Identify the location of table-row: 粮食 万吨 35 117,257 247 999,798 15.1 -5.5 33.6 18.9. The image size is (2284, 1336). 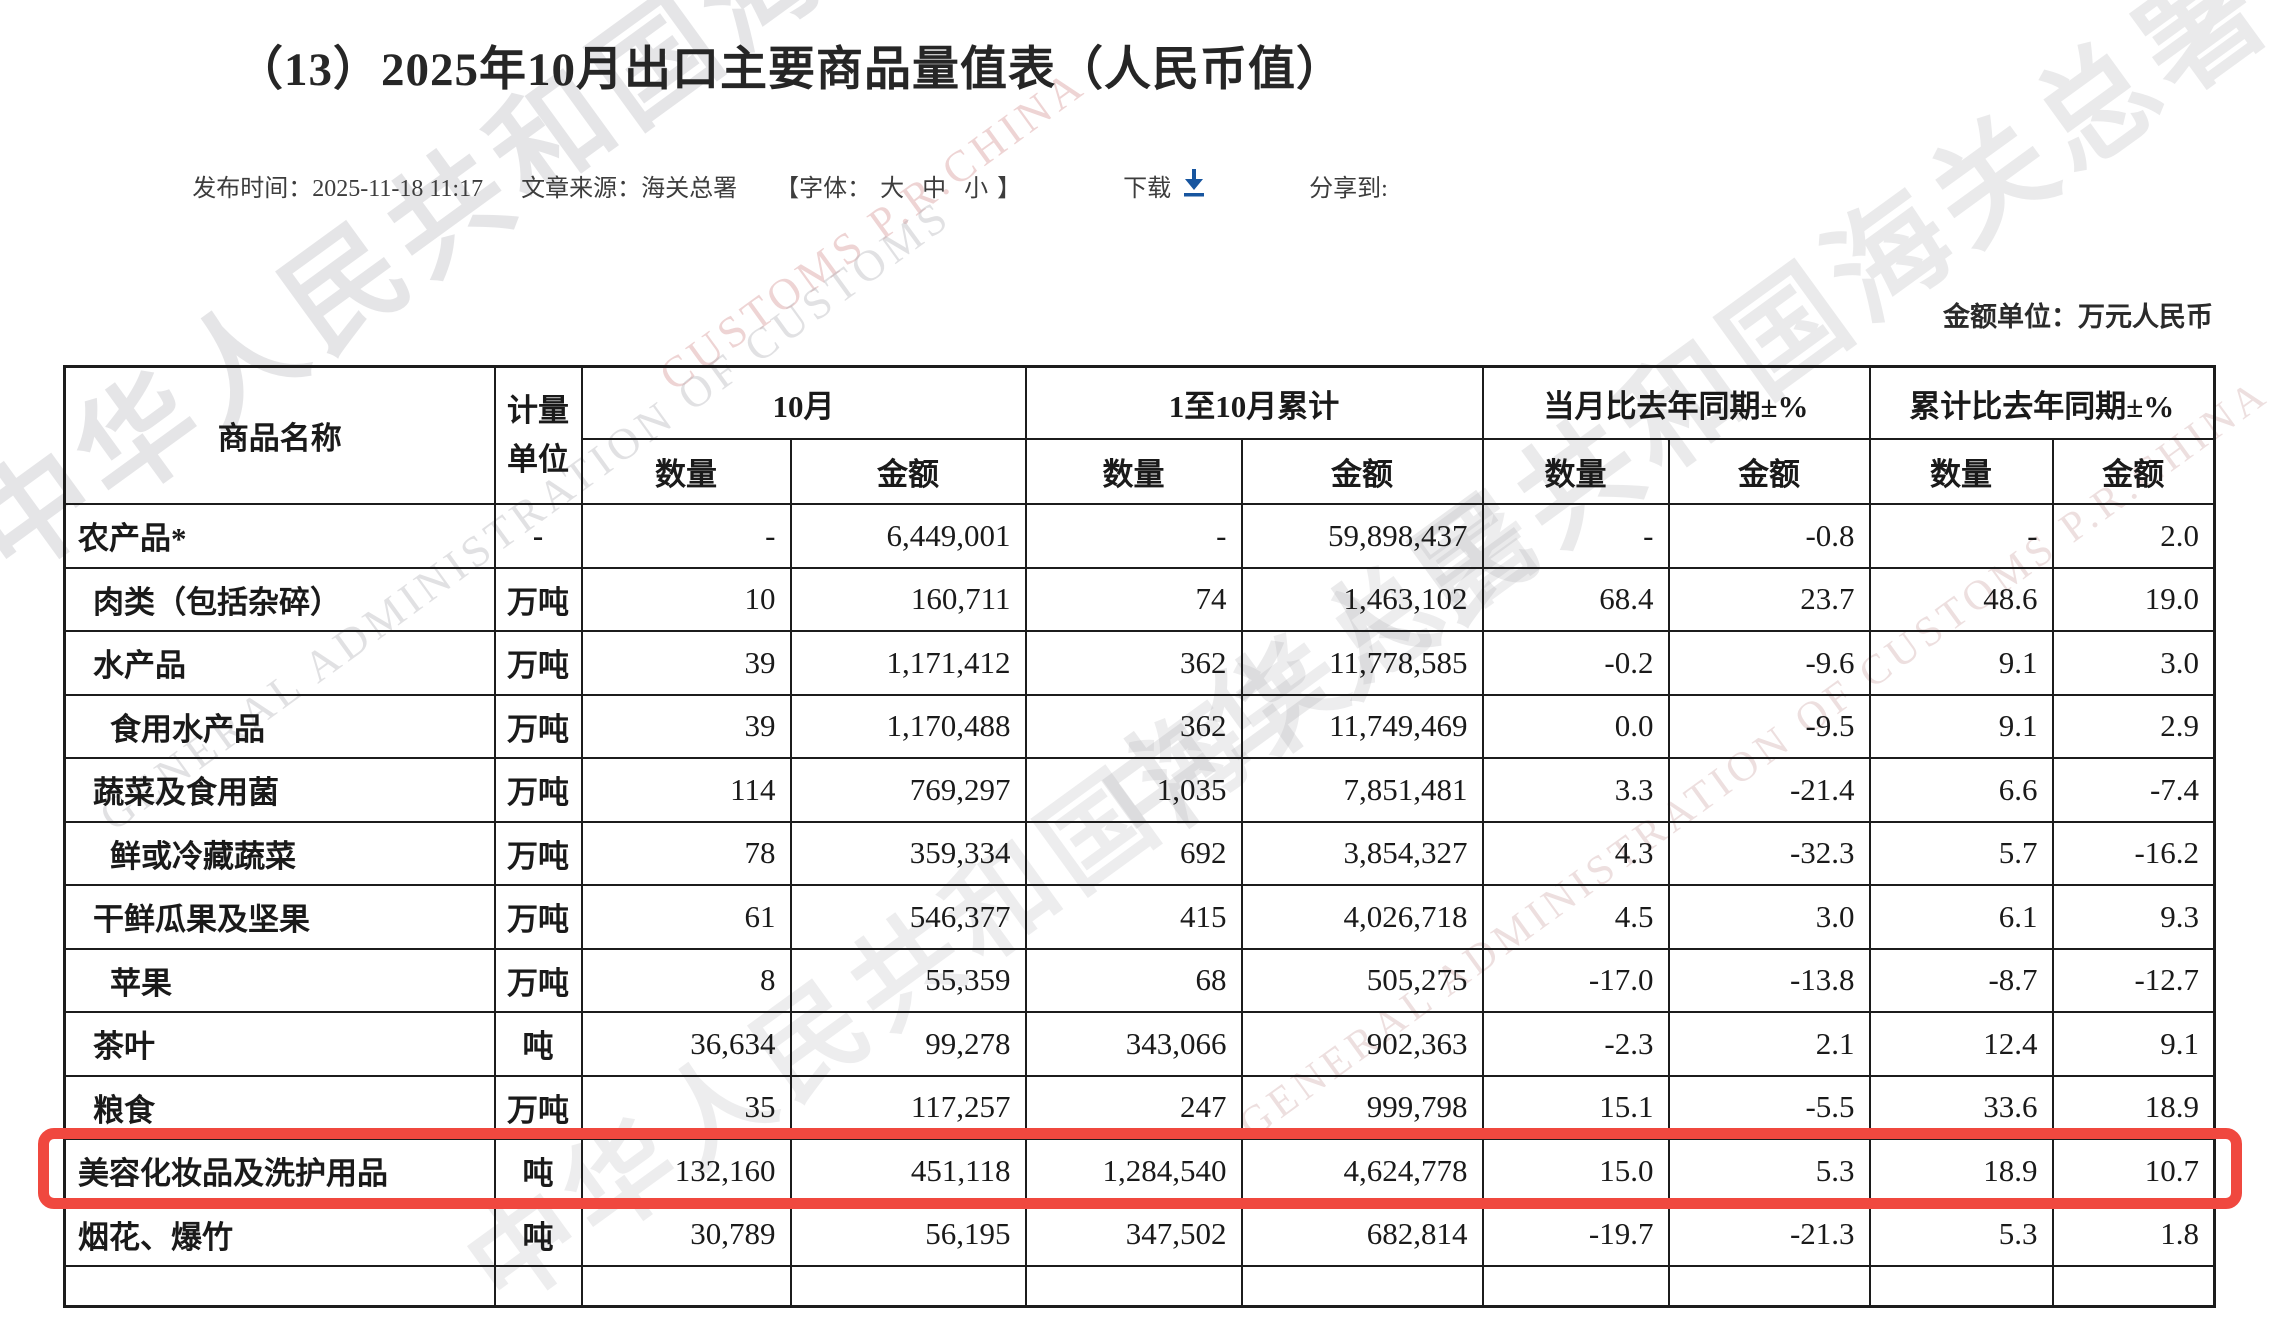
(1139, 1107).